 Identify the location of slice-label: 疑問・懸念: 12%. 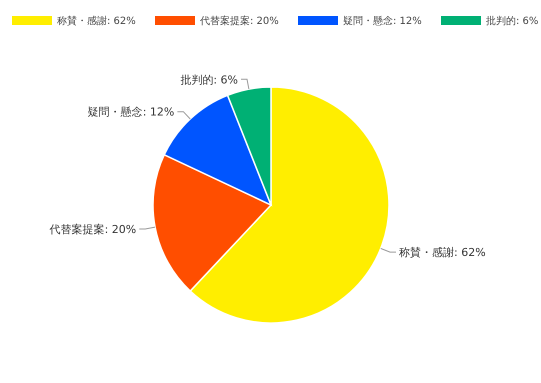
(131, 112).